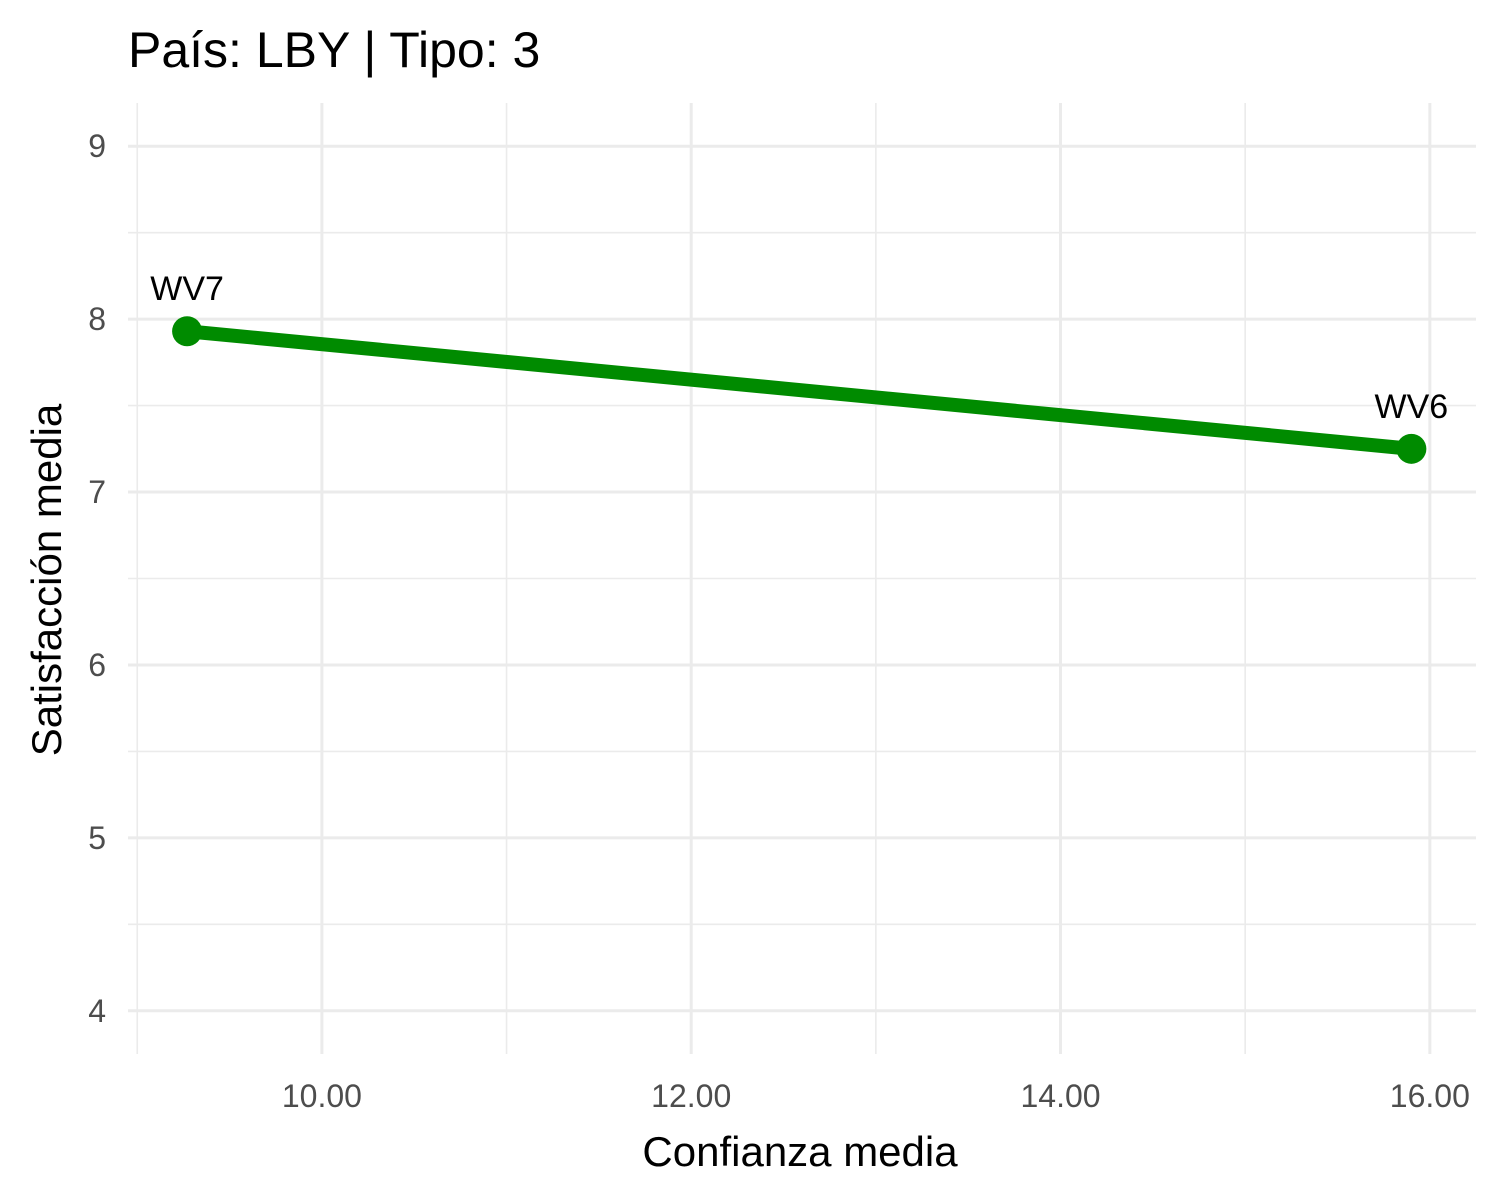  I want to click on data-point-label: WV7, so click(187, 289).